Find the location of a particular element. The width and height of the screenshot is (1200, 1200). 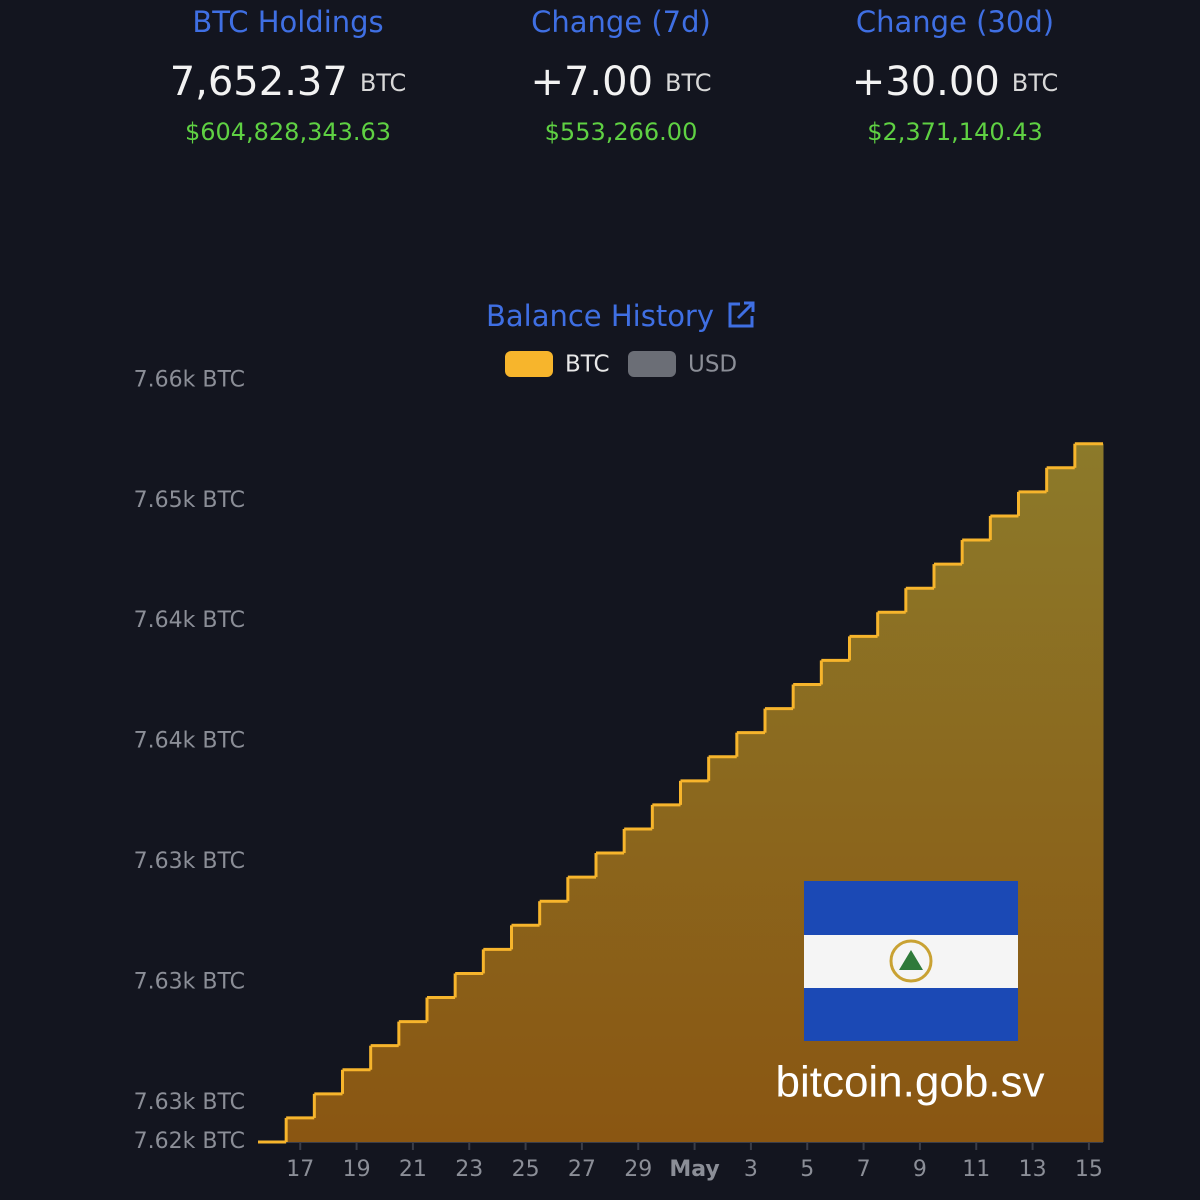

stat-label: Change (30d) is located at coordinates (955, 22).